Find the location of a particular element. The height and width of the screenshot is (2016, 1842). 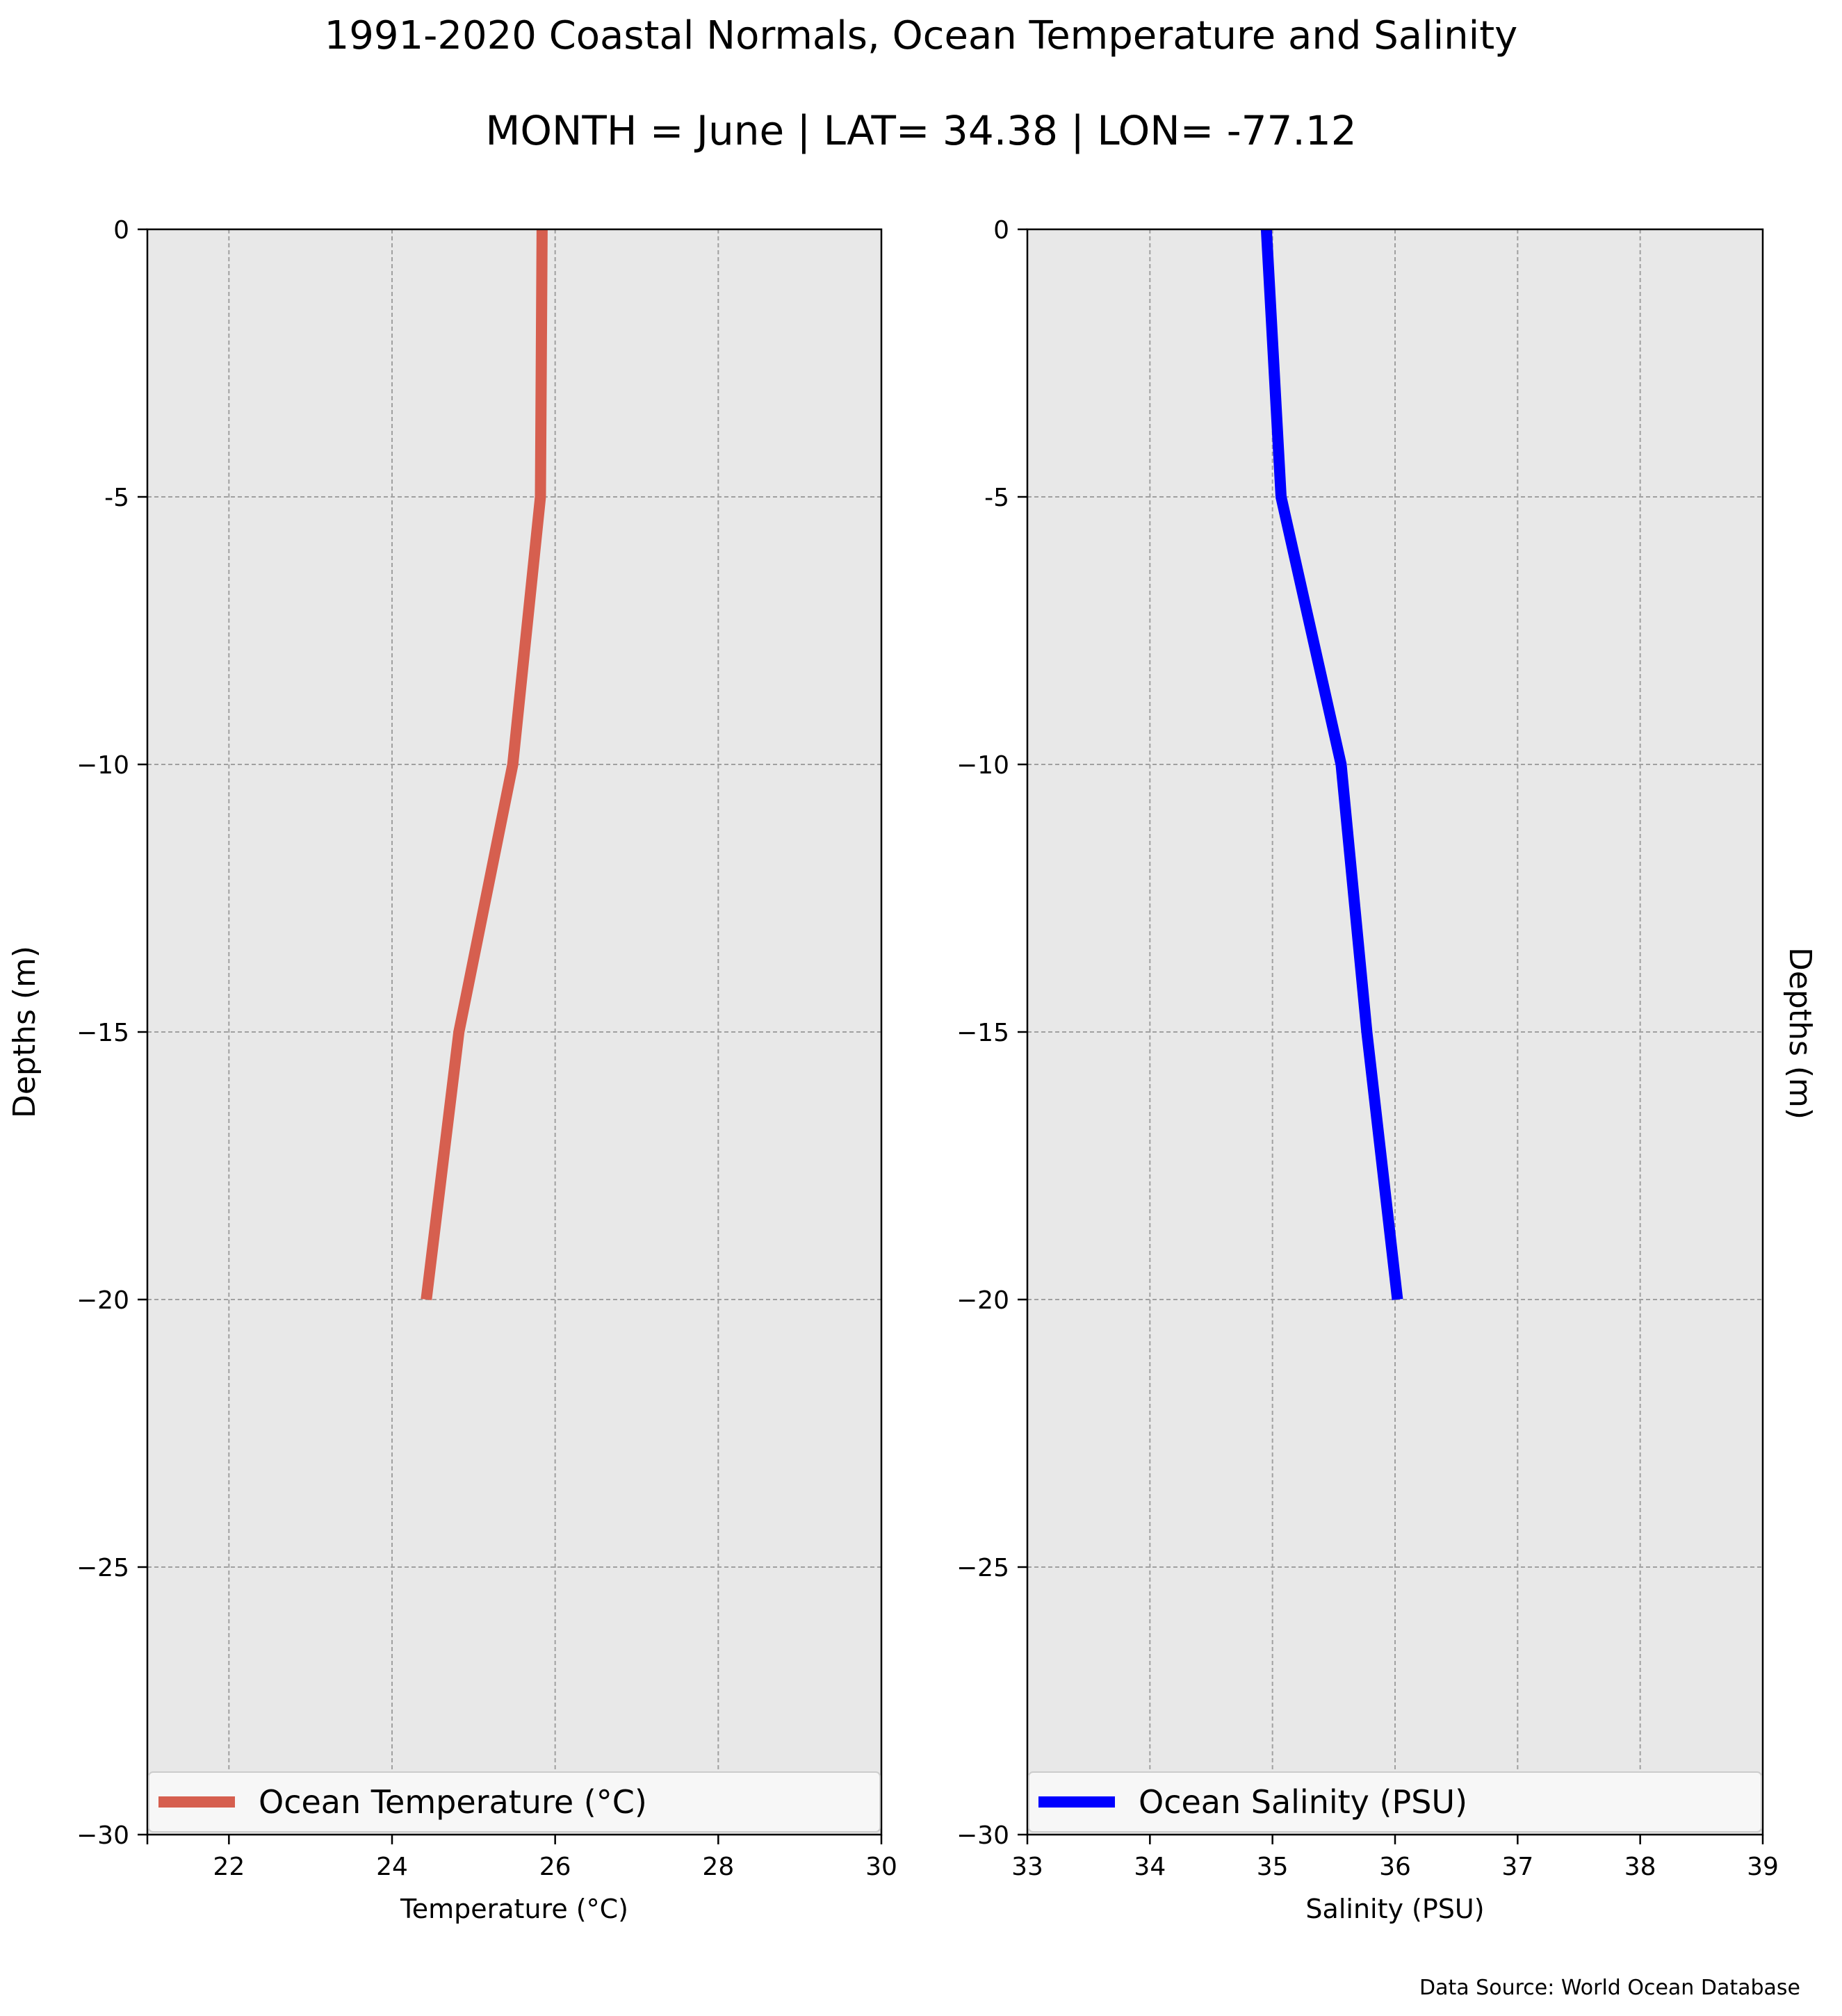

temperature-y-tick-label: −30 is located at coordinates (102, 1836).